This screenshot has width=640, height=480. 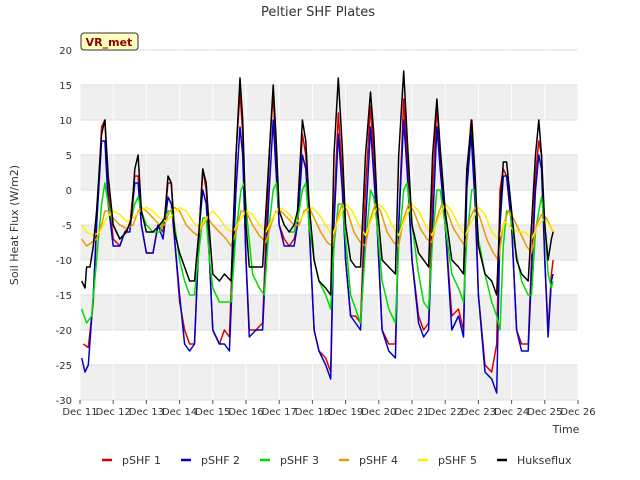 What do you see at coordinates (245, 412) in the screenshot?
I see `x-tick-label: Dec 16` at bounding box center [245, 412].